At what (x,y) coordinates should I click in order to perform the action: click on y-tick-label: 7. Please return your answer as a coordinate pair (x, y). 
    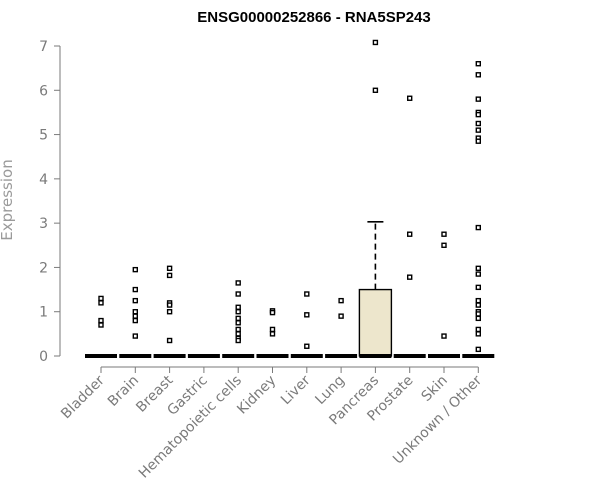
    Looking at the image, I should click on (43, 47).